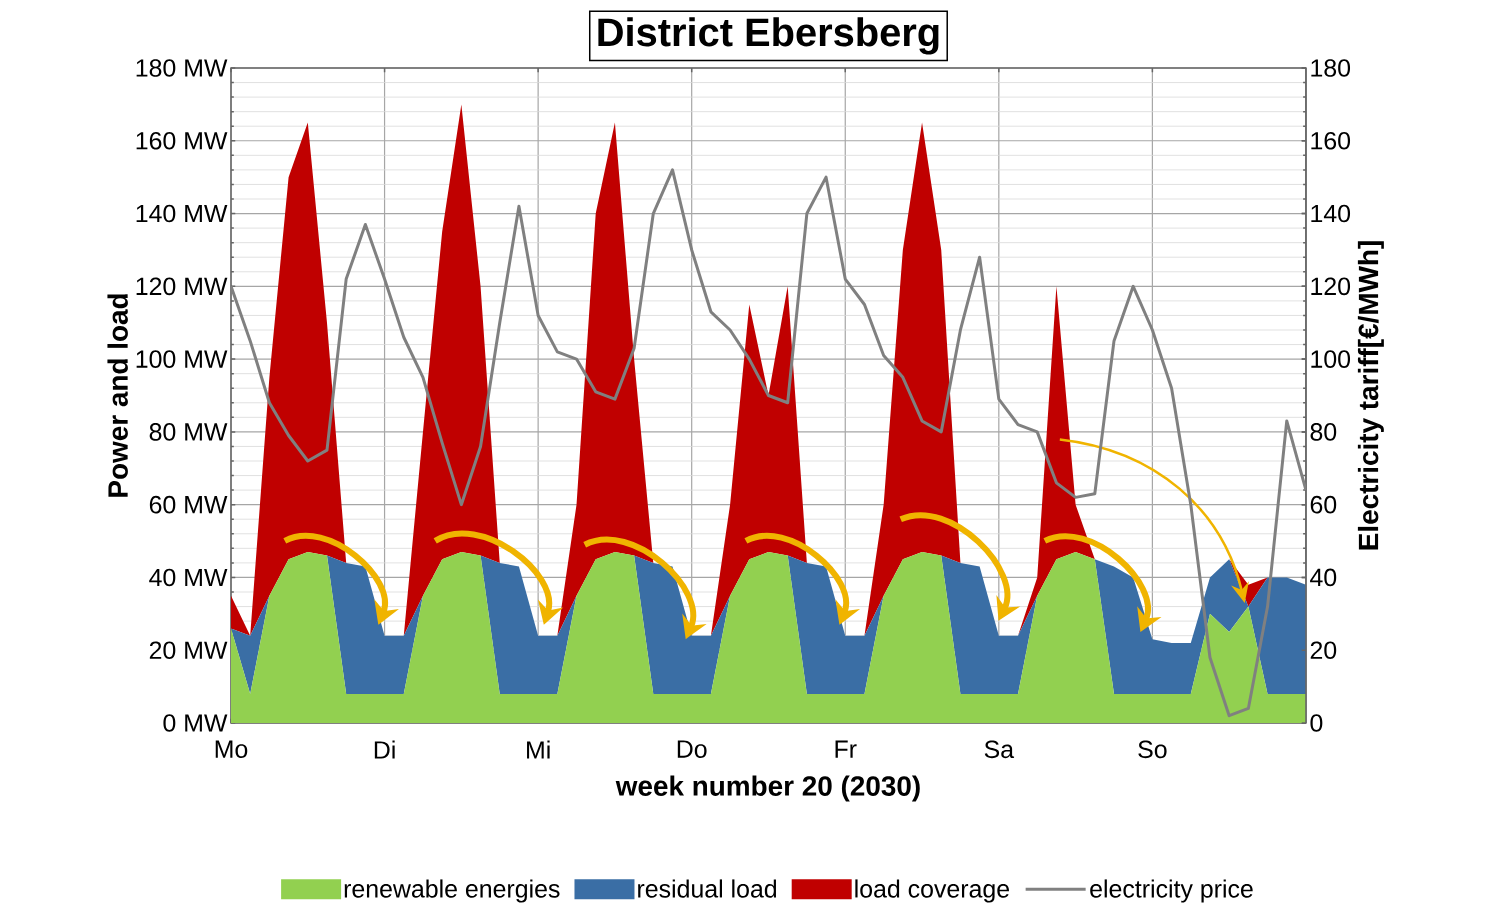 This screenshot has width=1504, height=911. I want to click on y2-tick-label: 60, so click(1323, 504).